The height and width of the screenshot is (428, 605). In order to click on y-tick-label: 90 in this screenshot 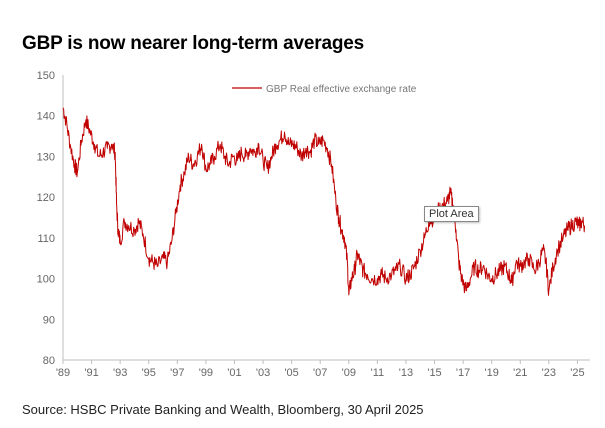, I will do `click(49, 320)`.